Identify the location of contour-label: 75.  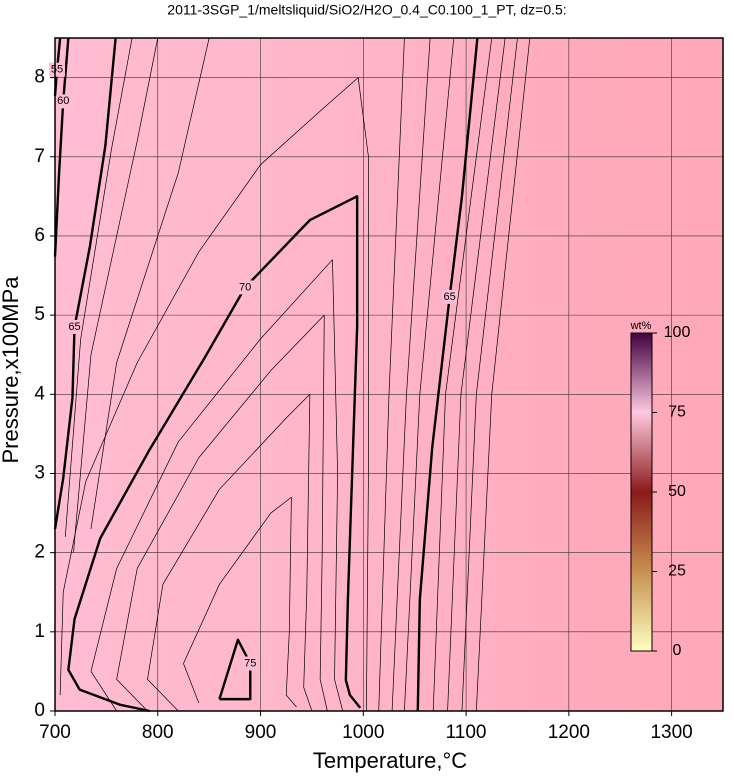
(250, 663).